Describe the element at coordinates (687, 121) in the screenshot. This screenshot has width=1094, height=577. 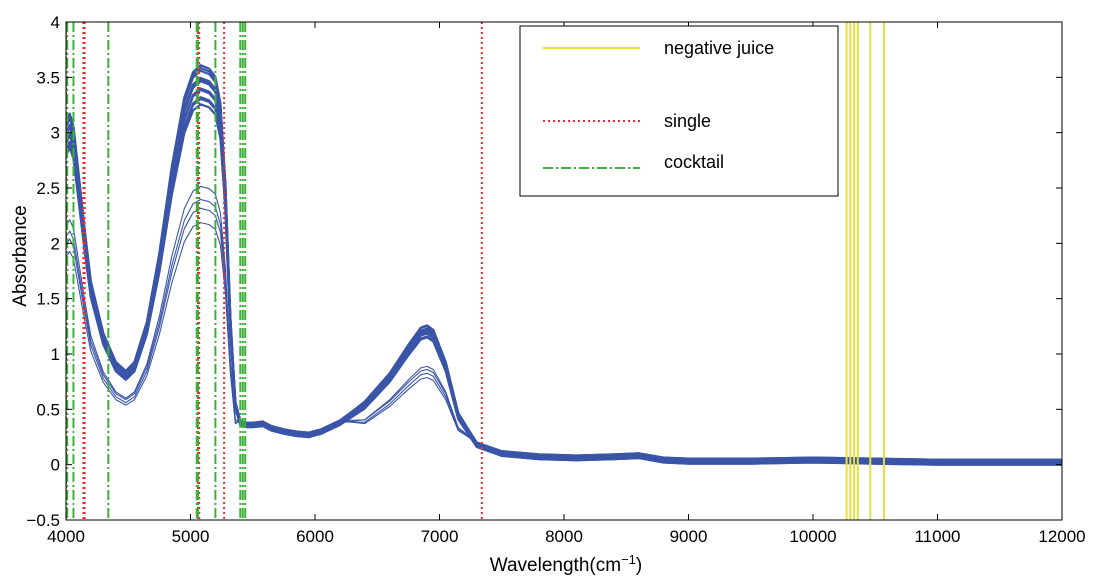
I see `legend-label-single: single` at that location.